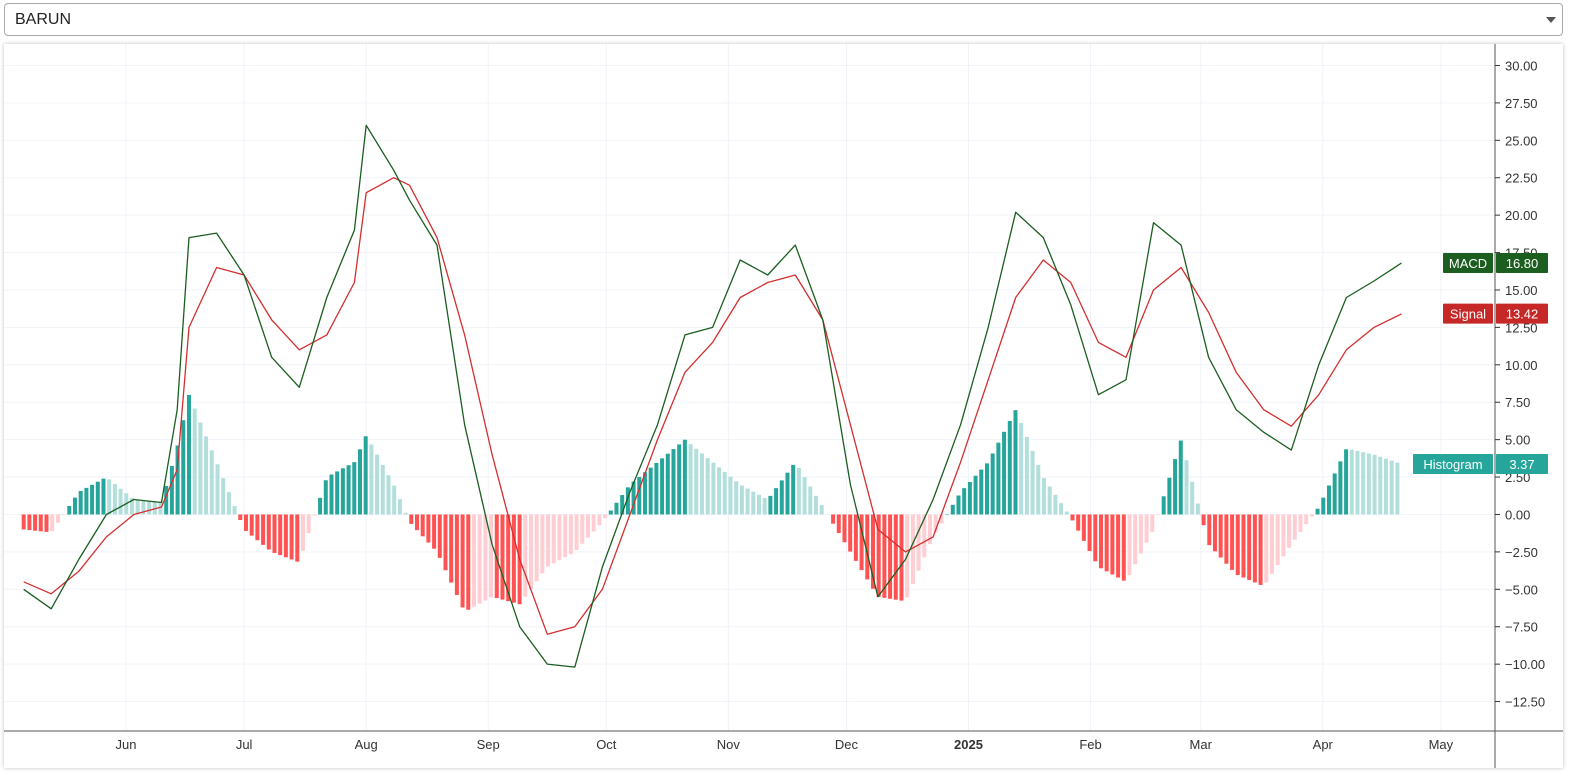  I want to click on series-value-label: 16.80, so click(1522, 263).